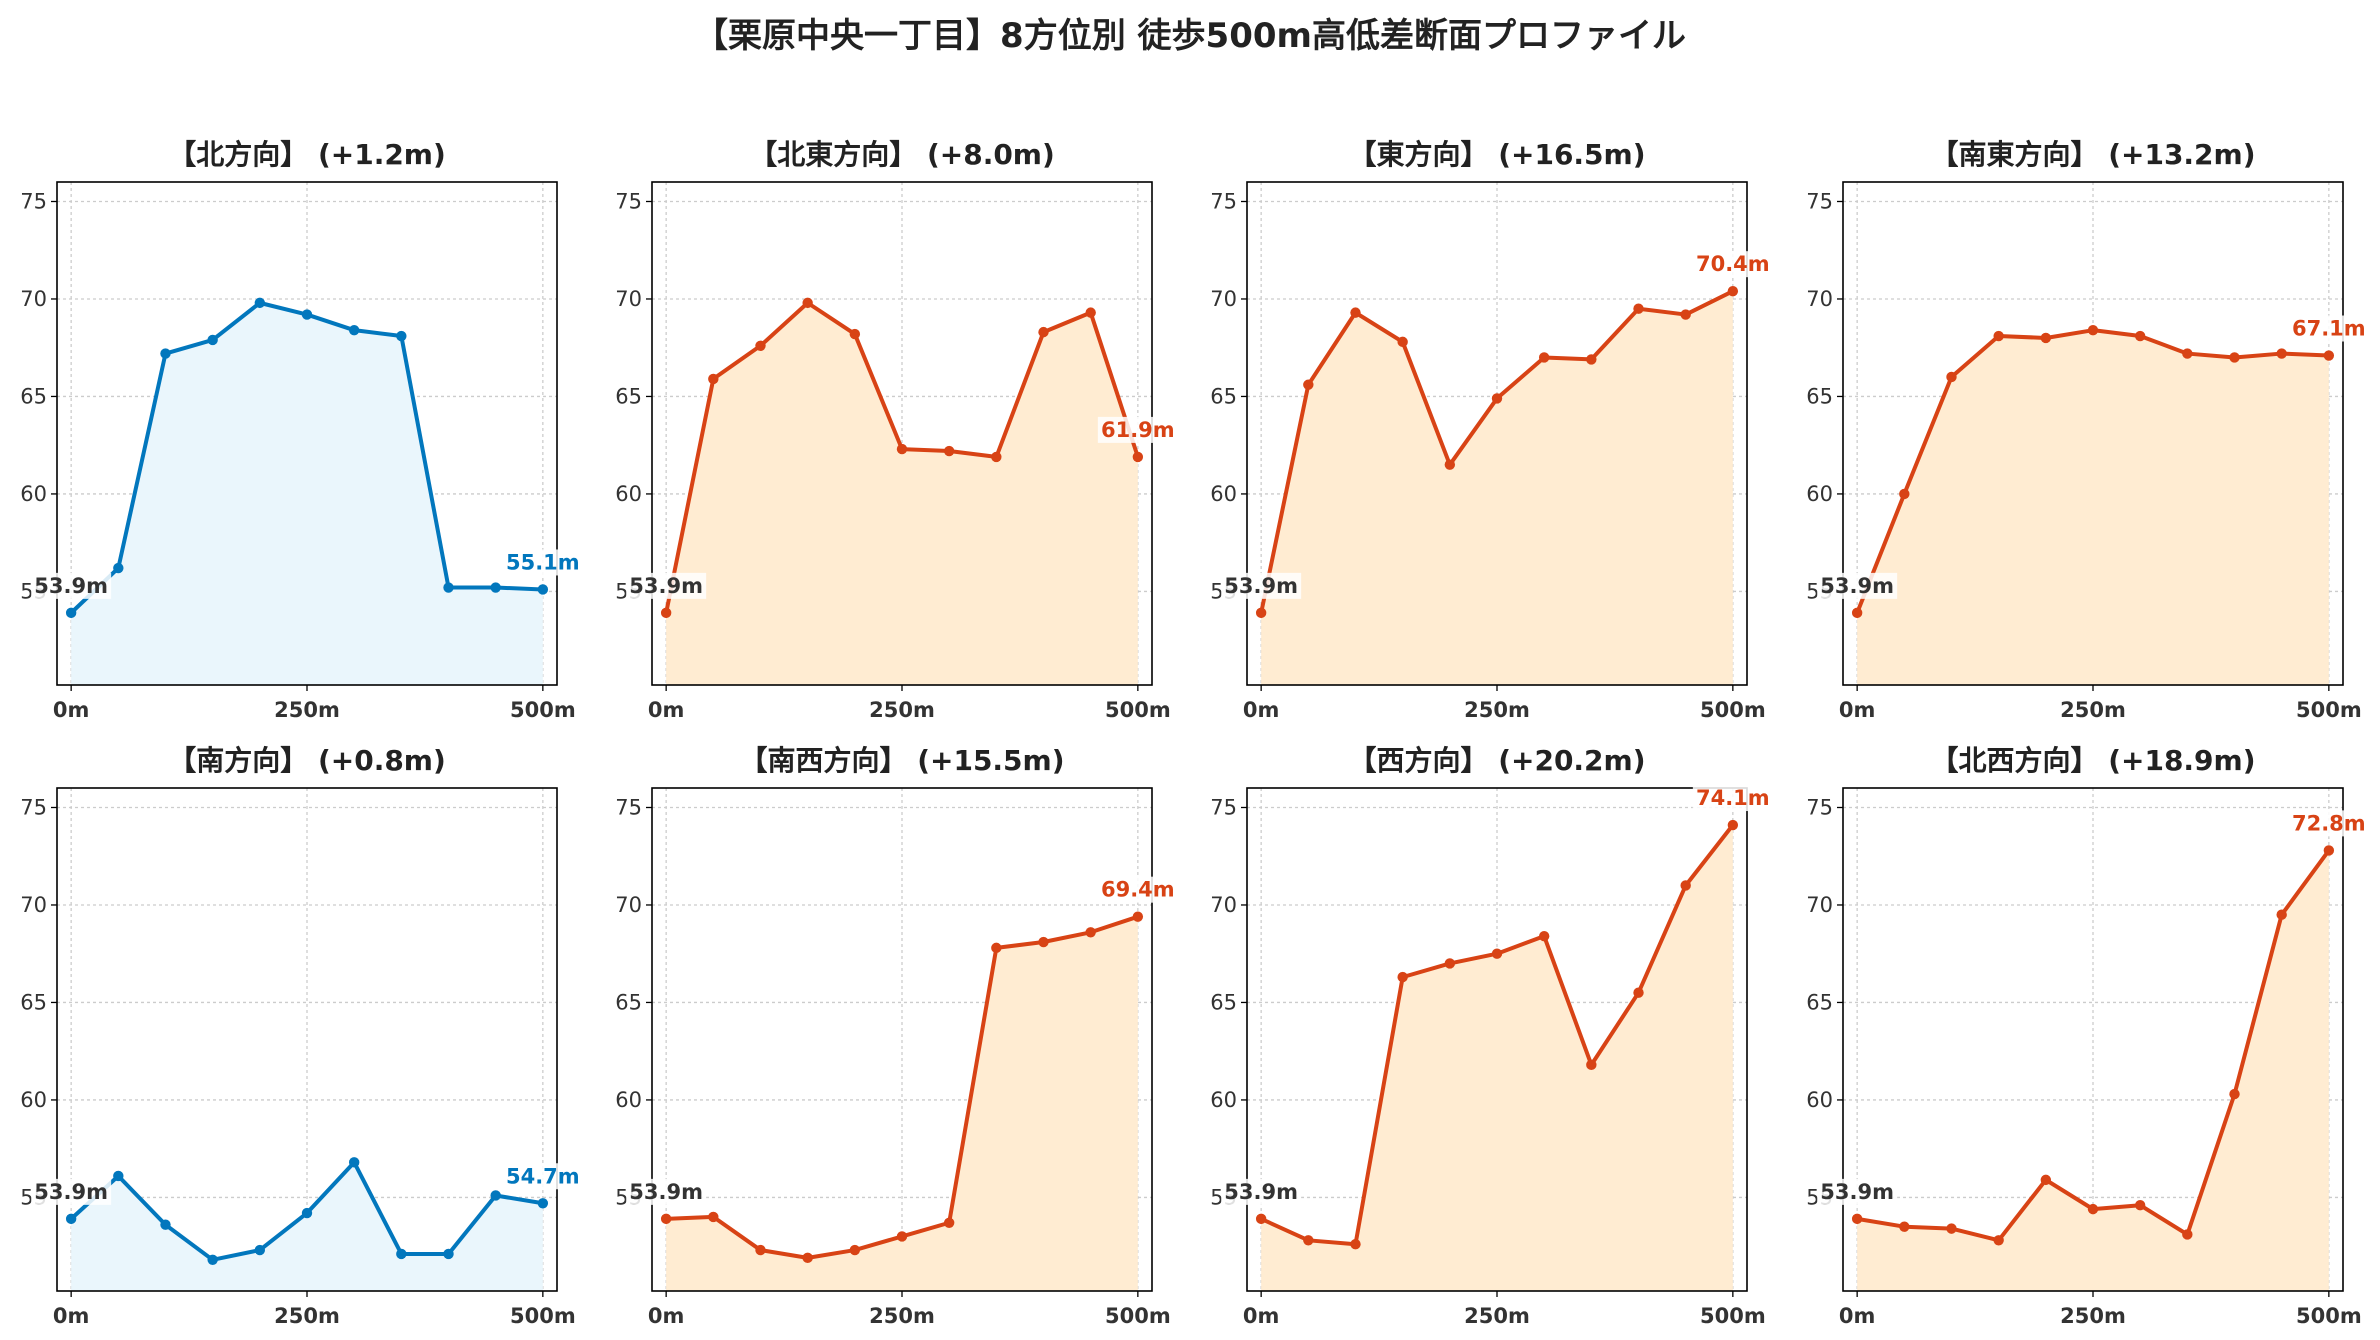 The width and height of the screenshot is (2380, 1340). I want to click on end-label: 74.1m, so click(1733, 798).